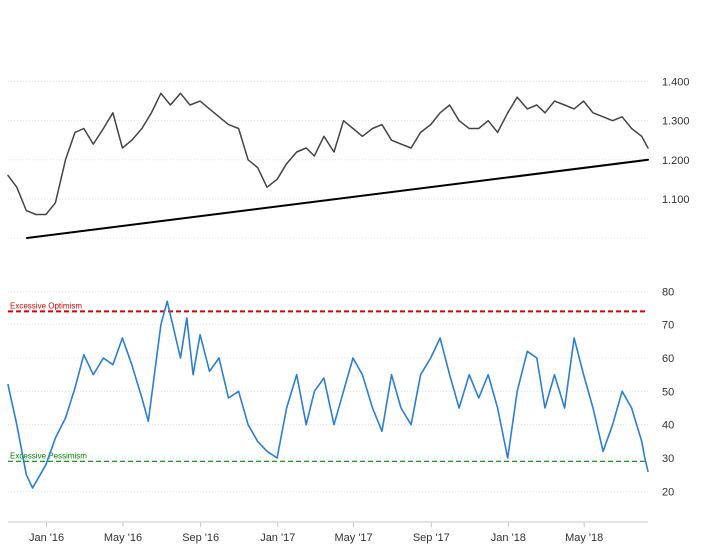  I want to click on bottom-y-tick-label: 40, so click(668, 426).